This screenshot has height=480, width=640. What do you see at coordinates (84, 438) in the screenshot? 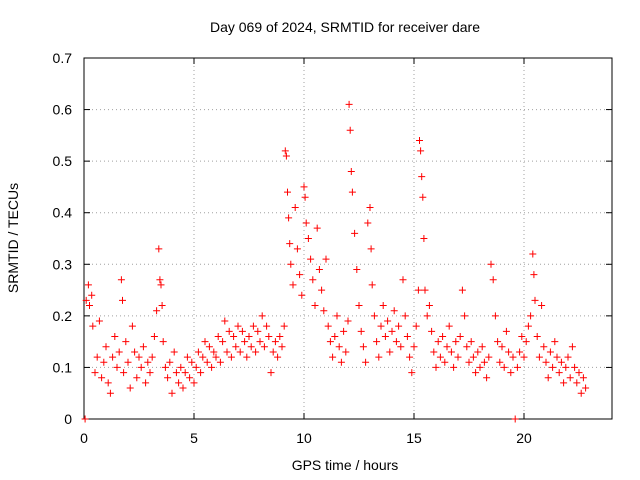
I see `x-tick-label: 0` at bounding box center [84, 438].